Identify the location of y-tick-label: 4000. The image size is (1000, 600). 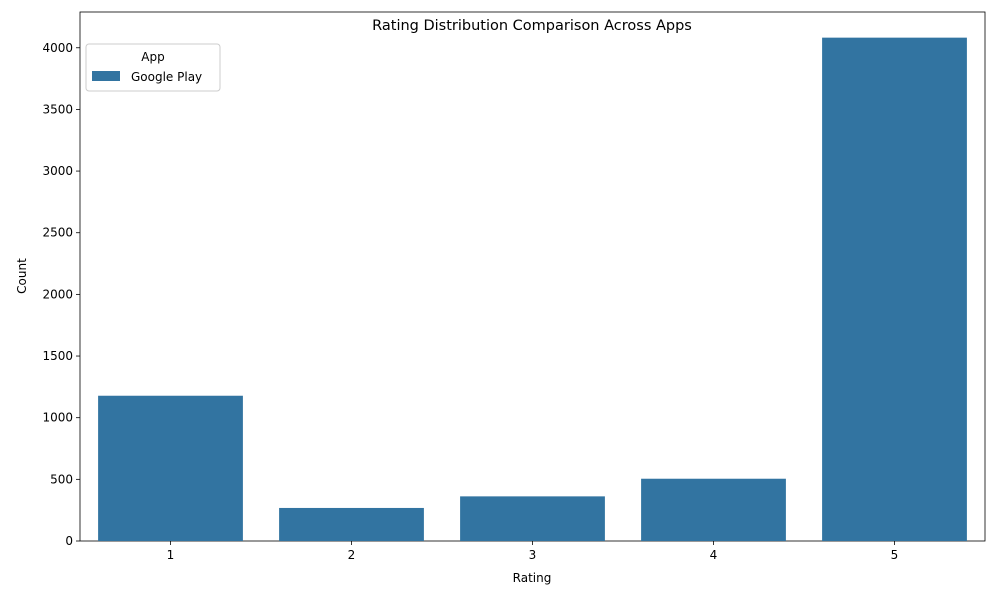
(57, 48).